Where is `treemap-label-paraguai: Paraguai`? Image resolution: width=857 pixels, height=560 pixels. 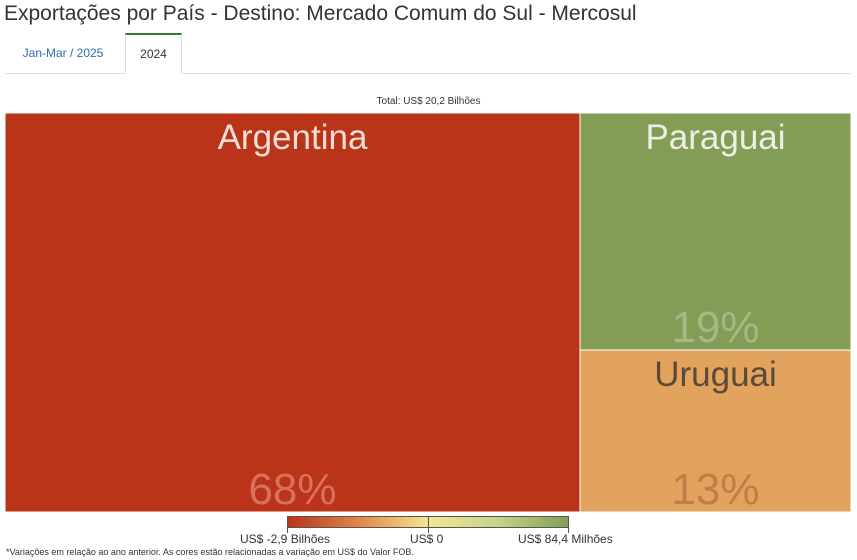 treemap-label-paraguai: Paraguai is located at coordinates (715, 137).